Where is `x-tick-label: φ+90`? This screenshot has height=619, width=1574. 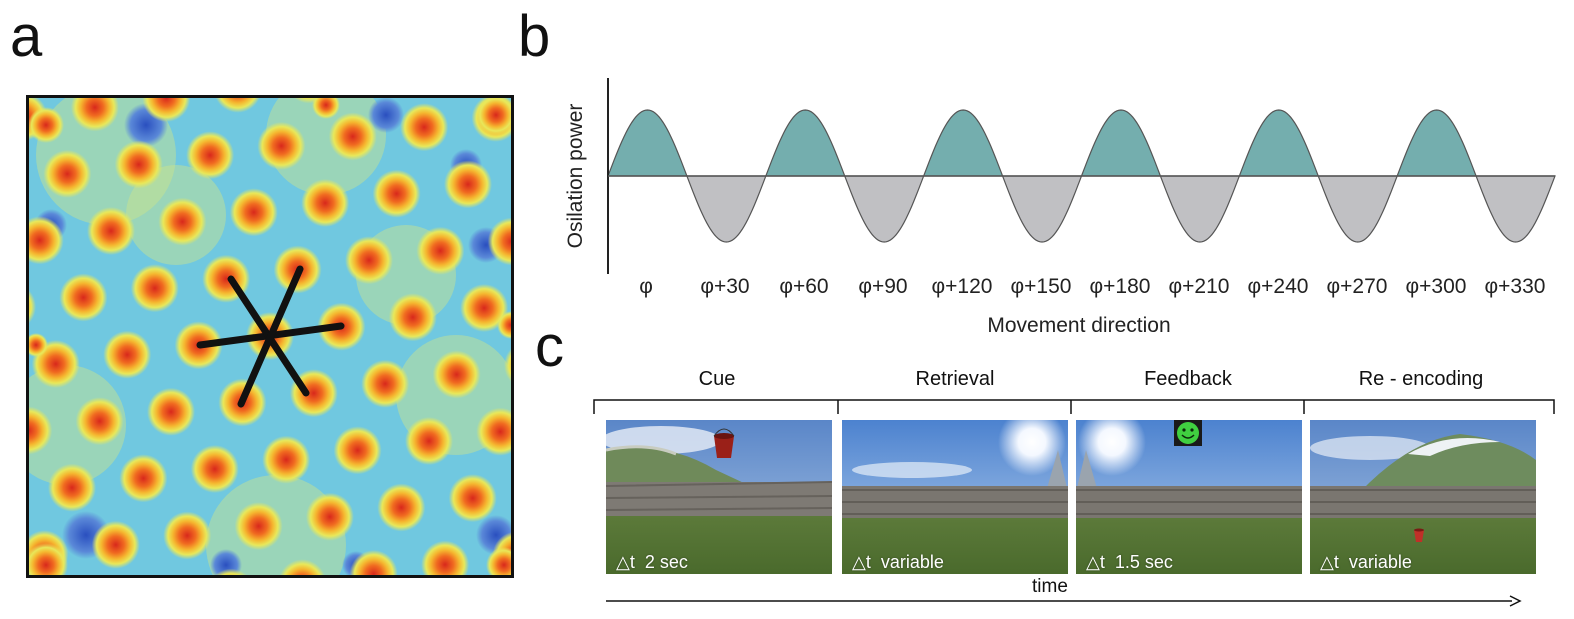 x-tick-label: φ+90 is located at coordinates (882, 286).